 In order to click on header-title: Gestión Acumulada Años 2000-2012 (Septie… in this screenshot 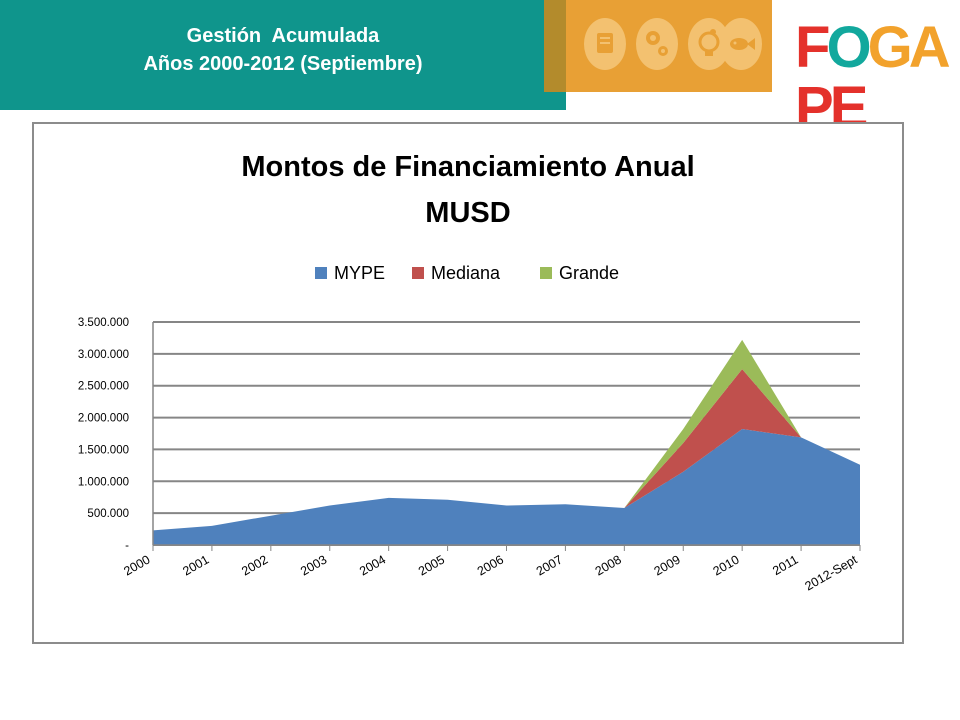, I will do `click(283, 50)`.